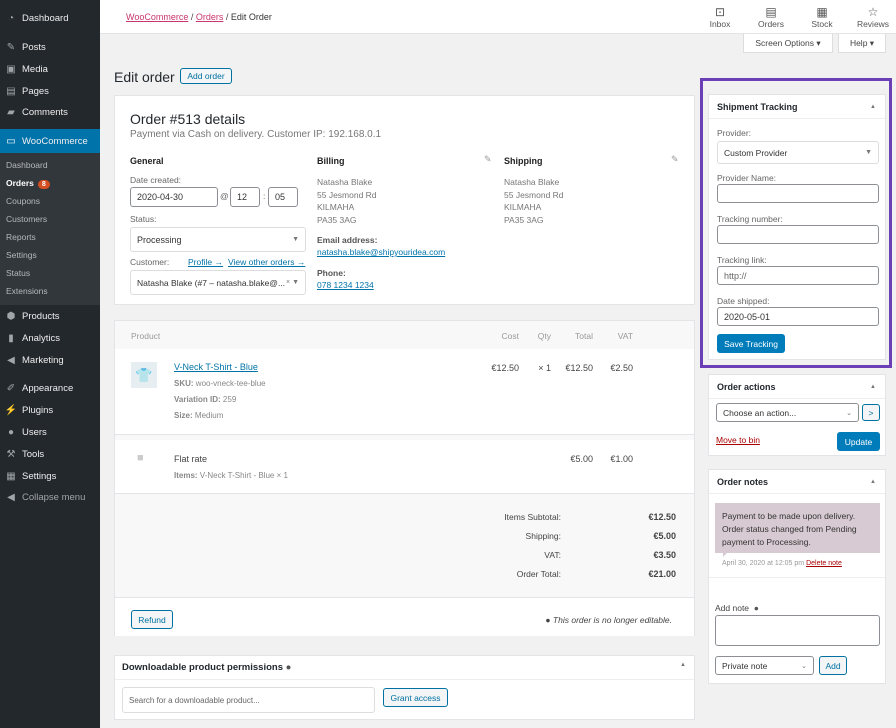 This screenshot has width=896, height=728. I want to click on grant-access-button: Grant access, so click(415, 697).